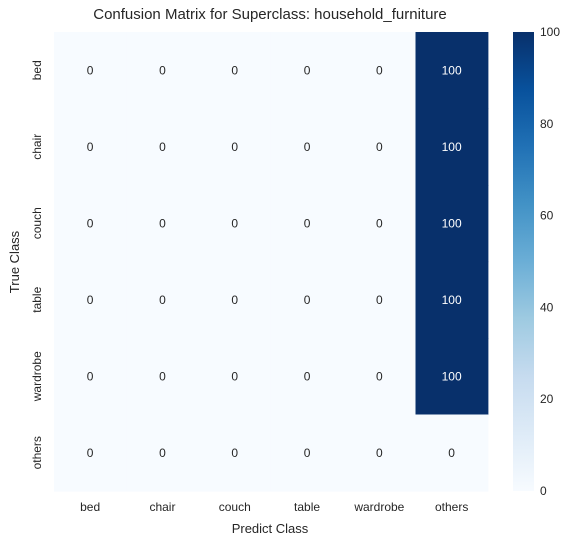 The width and height of the screenshot is (580, 545). I want to click on y-tick-label: wardrobe, so click(37, 376).